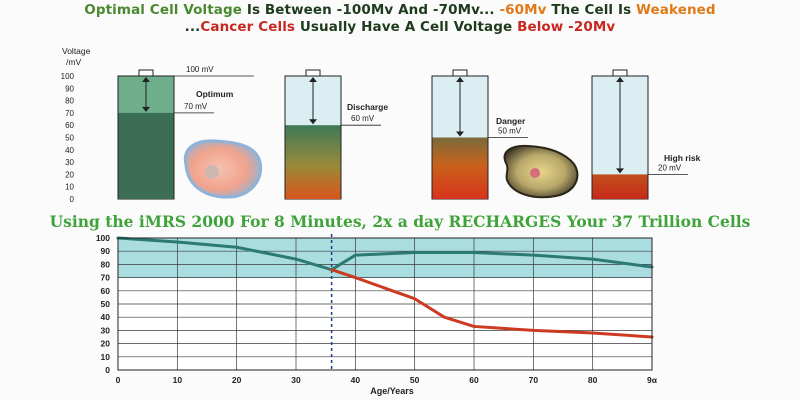 This screenshot has width=800, height=400. I want to click on voltage-tick-label: 30, so click(69, 162).